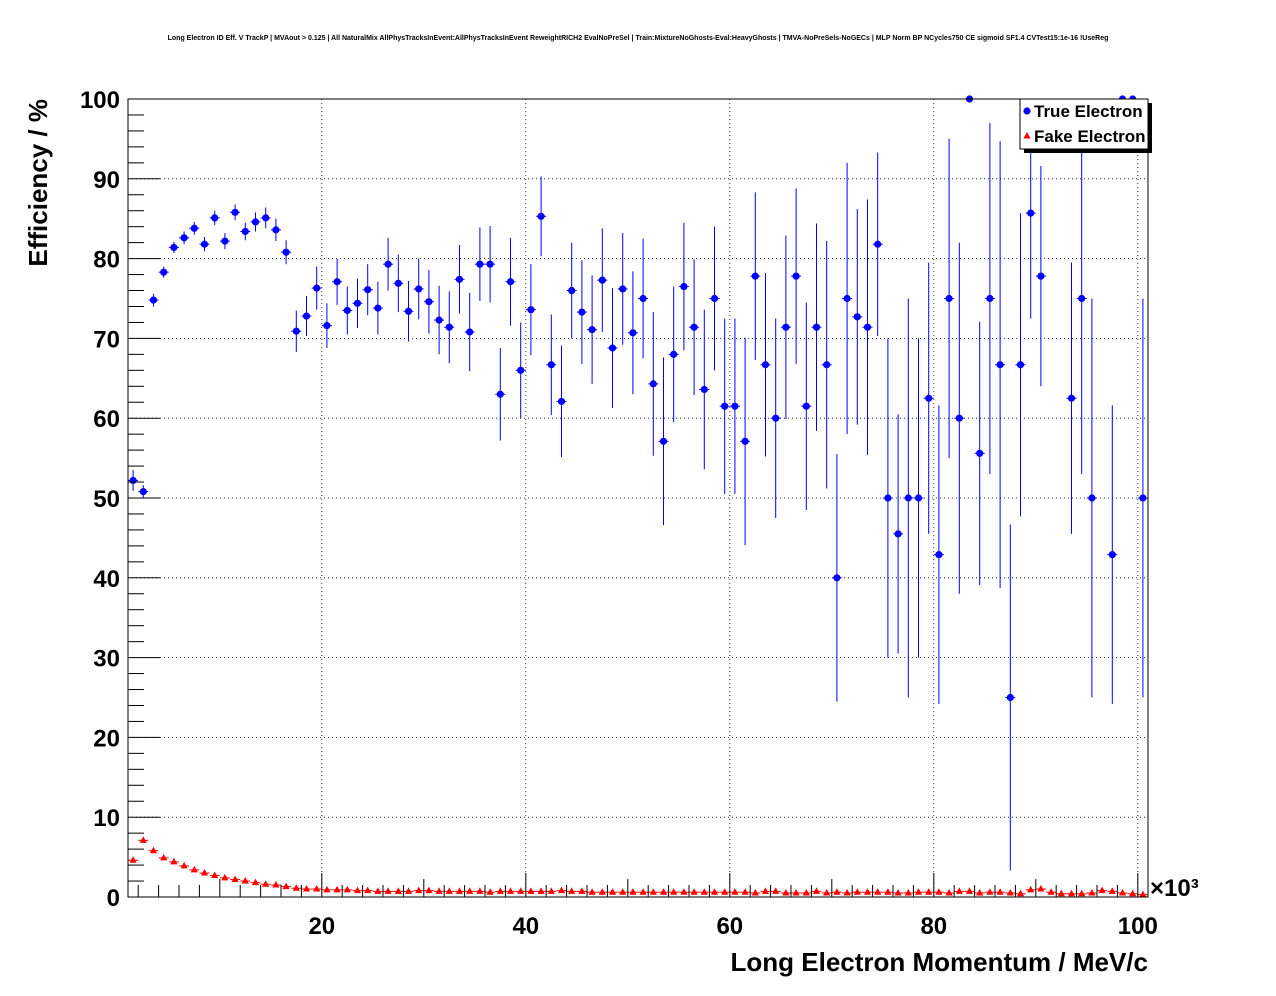  What do you see at coordinates (1027, 111) in the screenshot?
I see `legend-circle-marker` at bounding box center [1027, 111].